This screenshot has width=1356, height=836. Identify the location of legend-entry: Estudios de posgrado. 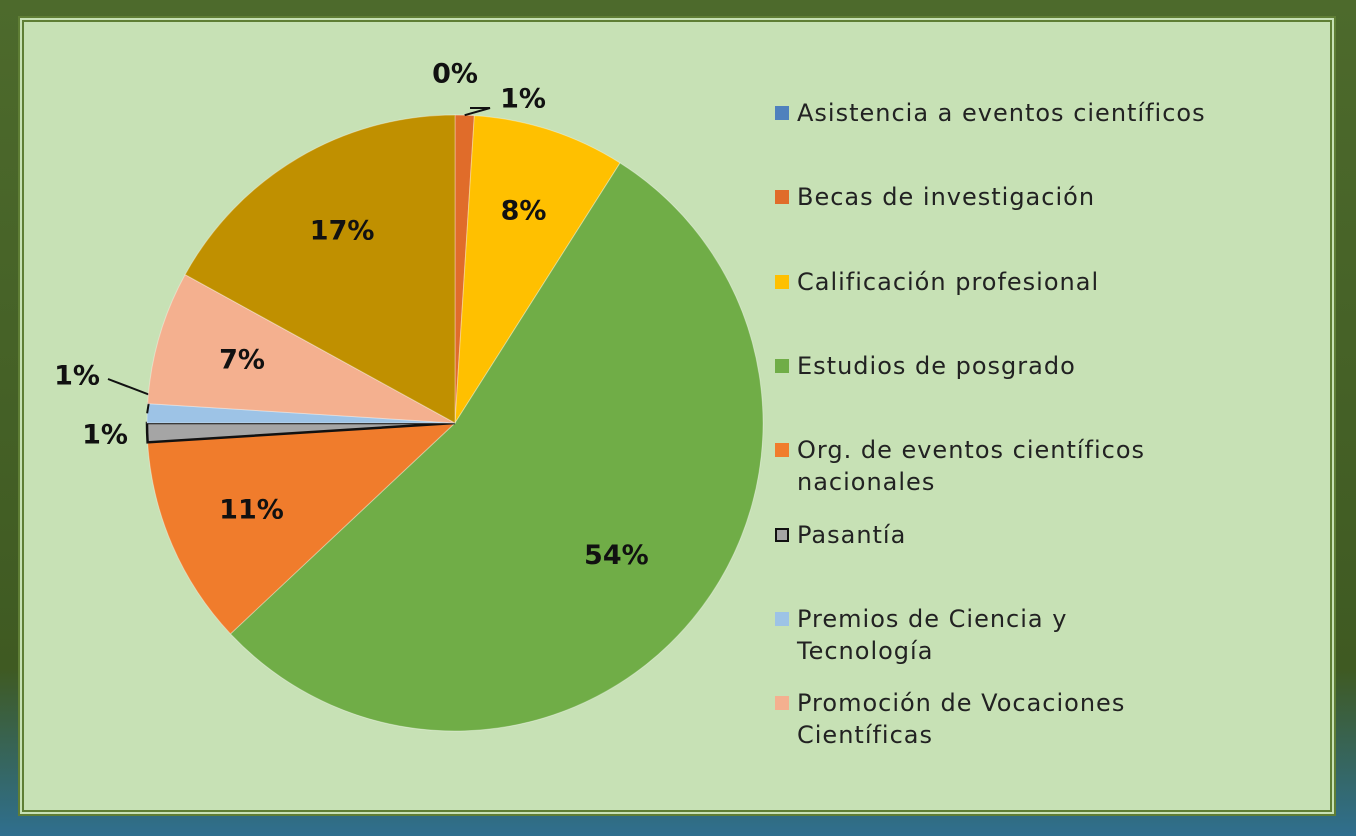
(1036, 366).